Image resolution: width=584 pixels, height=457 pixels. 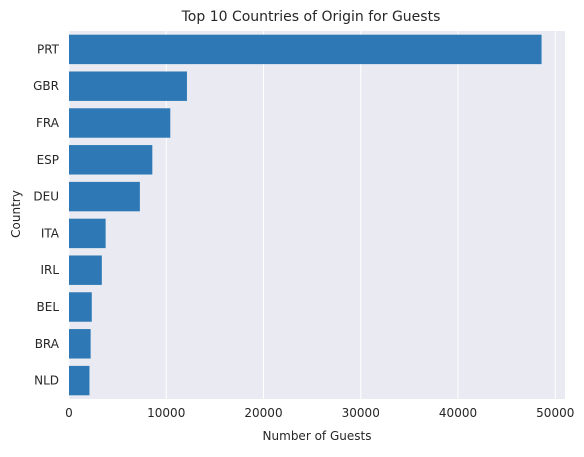 What do you see at coordinates (458, 413) in the screenshot?
I see `x-tick-label: 40000` at bounding box center [458, 413].